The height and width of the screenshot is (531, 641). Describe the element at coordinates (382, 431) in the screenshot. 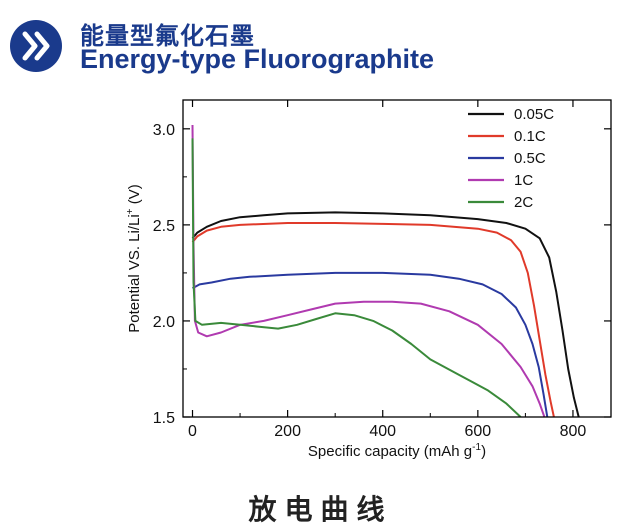

I see `x-tick-label: 400` at that location.